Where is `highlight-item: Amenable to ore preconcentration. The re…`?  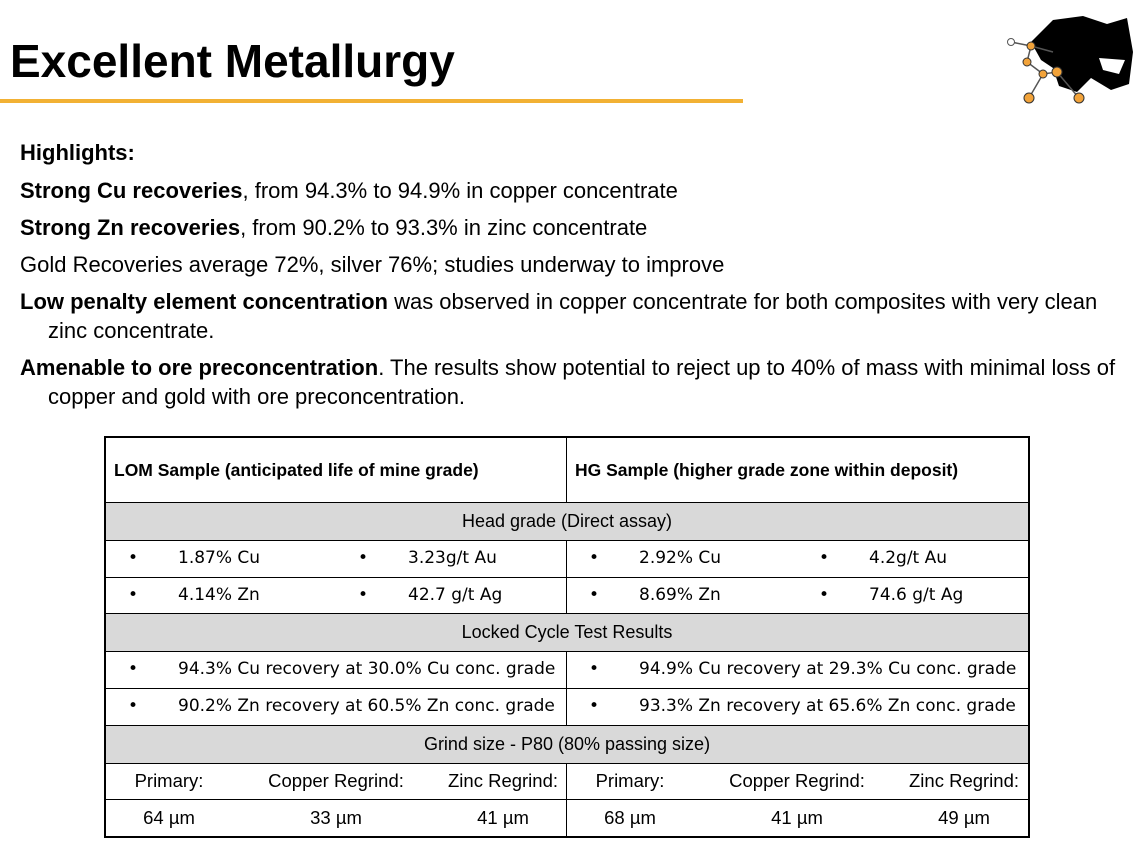
highlight-item: Amenable to ore preconcentration. The re… is located at coordinates (570, 382).